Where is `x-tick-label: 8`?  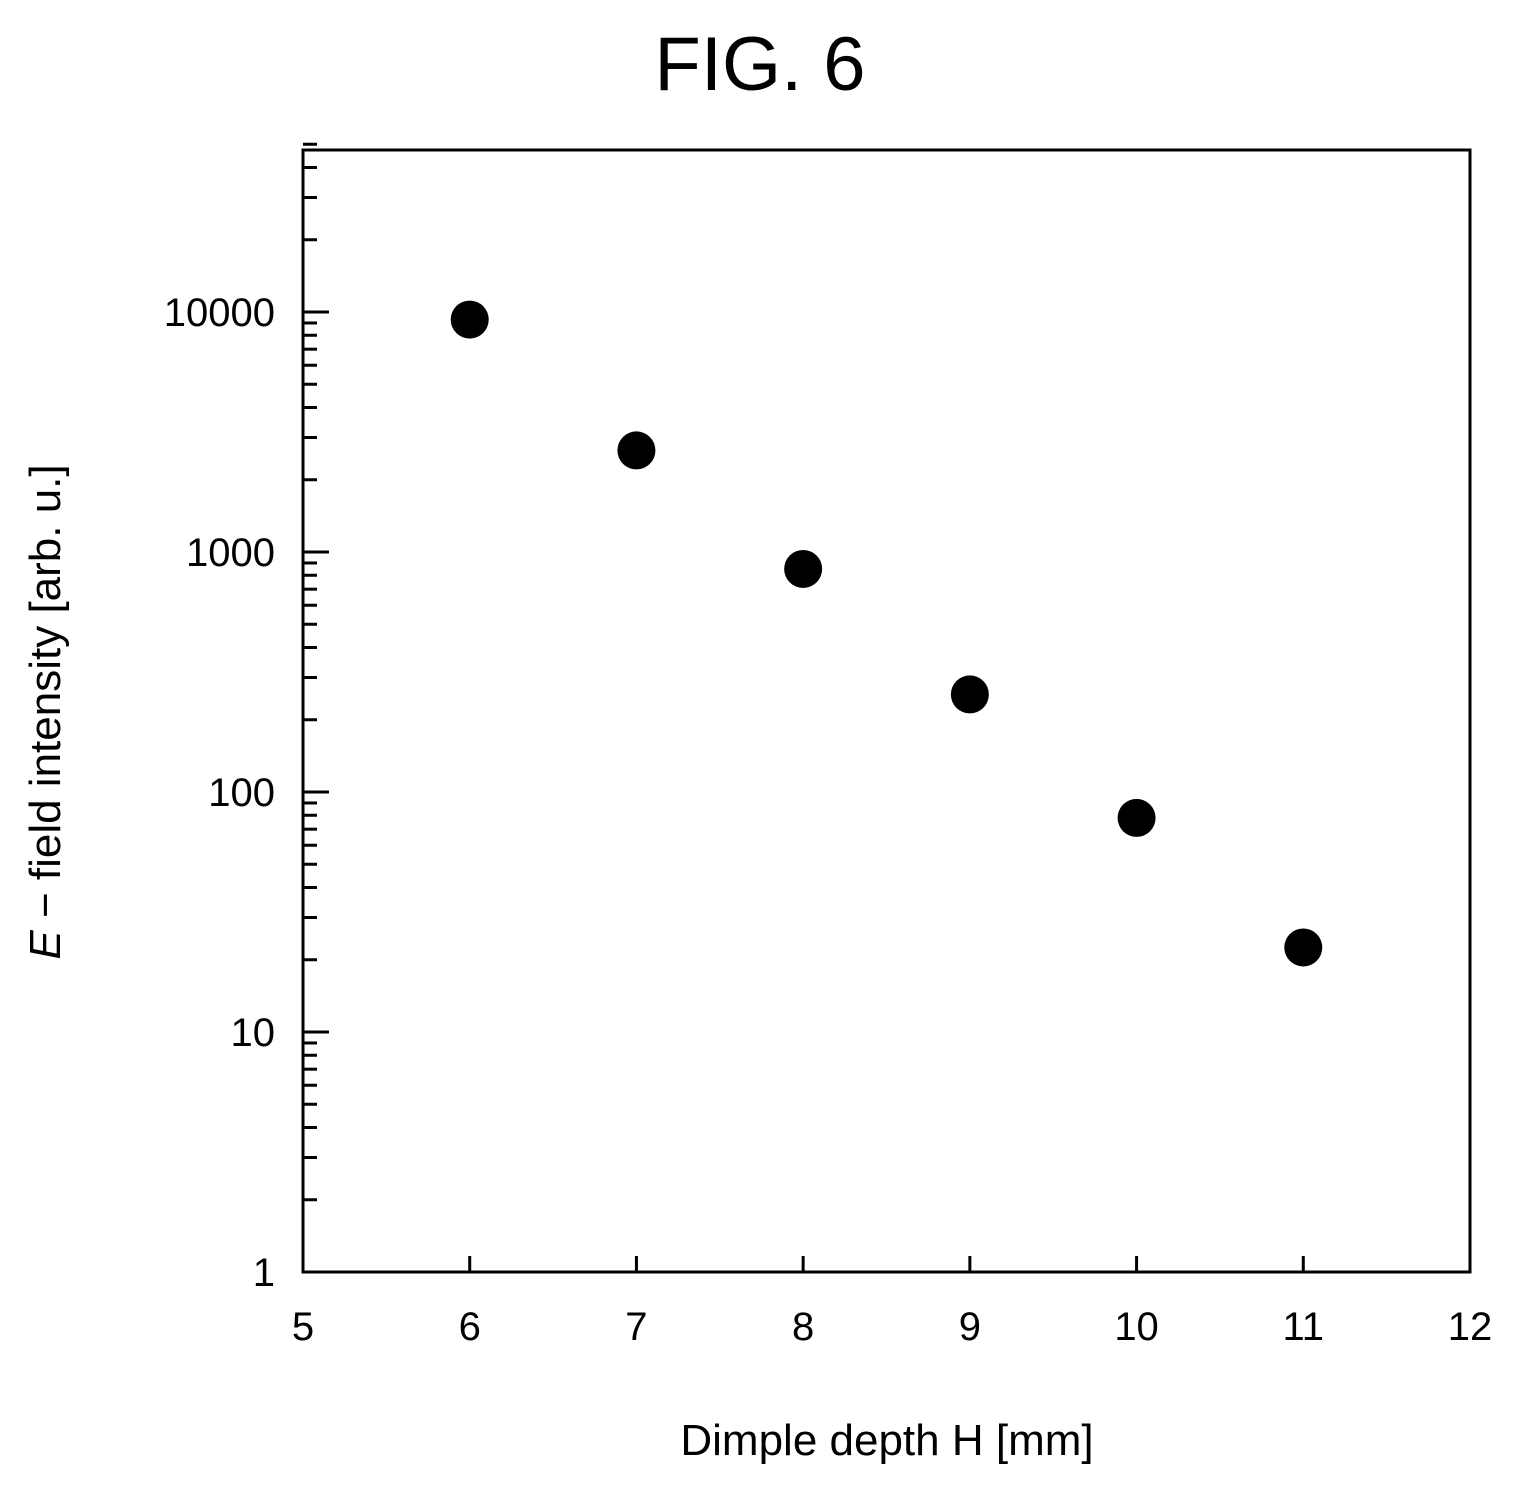
x-tick-label: 8 is located at coordinates (803, 1327).